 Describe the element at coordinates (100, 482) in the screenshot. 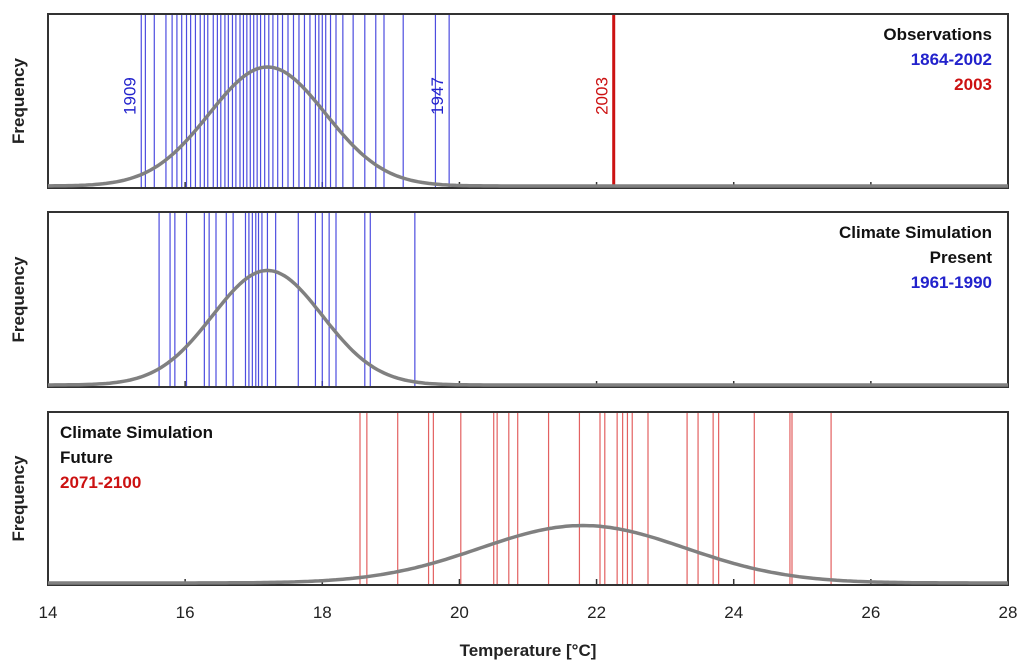

I see `legend-entry: 2071-2100` at that location.